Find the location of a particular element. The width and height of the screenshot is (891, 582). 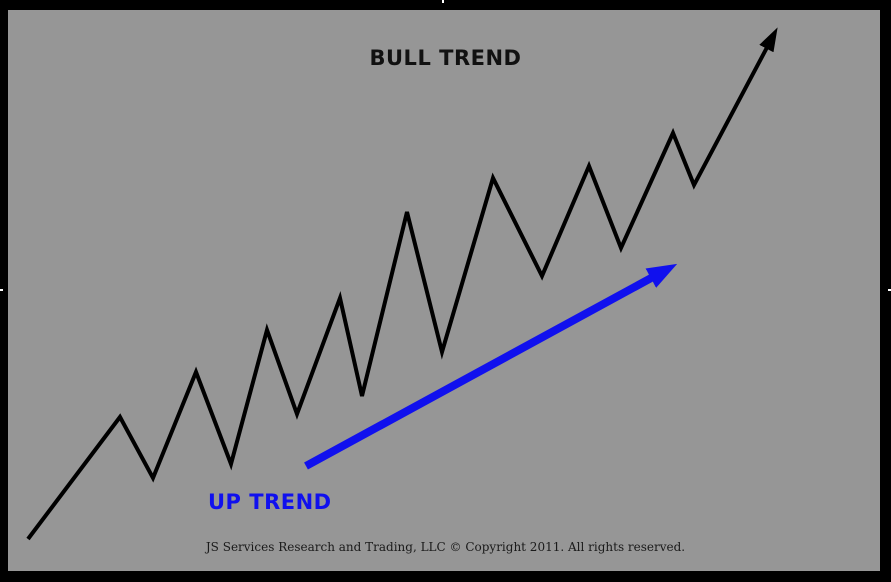

edge-tick-right is located at coordinates (889, 290).